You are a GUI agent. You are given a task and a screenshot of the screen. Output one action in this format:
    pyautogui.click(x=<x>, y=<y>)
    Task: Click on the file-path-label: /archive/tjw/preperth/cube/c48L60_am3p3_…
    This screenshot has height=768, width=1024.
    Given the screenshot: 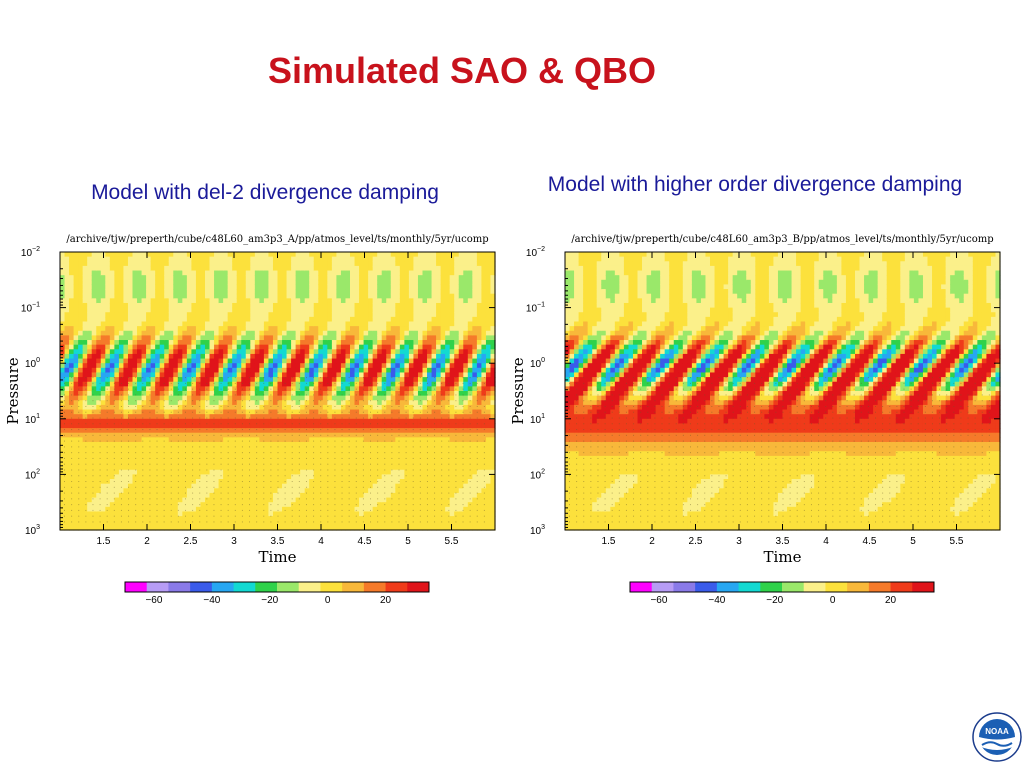 What is the action you would take?
    pyautogui.click(x=277, y=239)
    